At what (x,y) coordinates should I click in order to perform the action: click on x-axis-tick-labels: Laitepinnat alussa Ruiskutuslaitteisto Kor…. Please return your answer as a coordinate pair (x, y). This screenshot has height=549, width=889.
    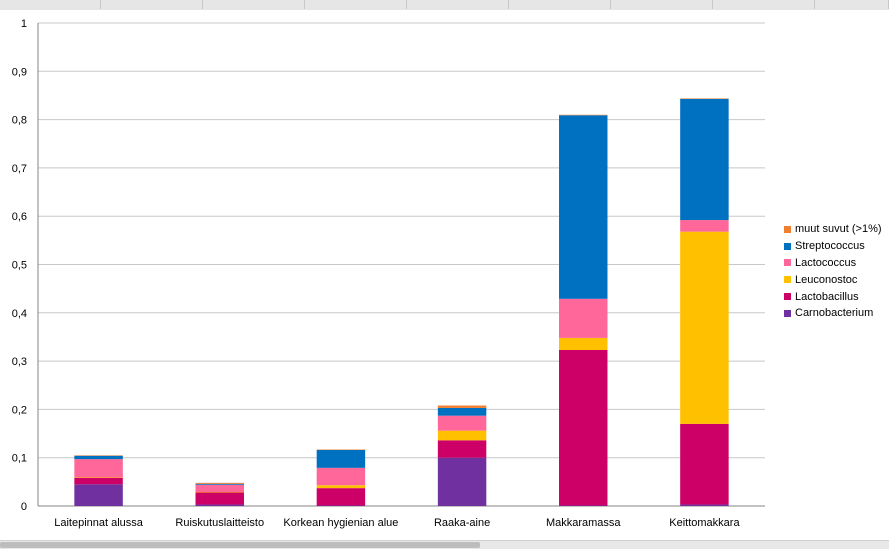
    Looking at the image, I should click on (397, 523).